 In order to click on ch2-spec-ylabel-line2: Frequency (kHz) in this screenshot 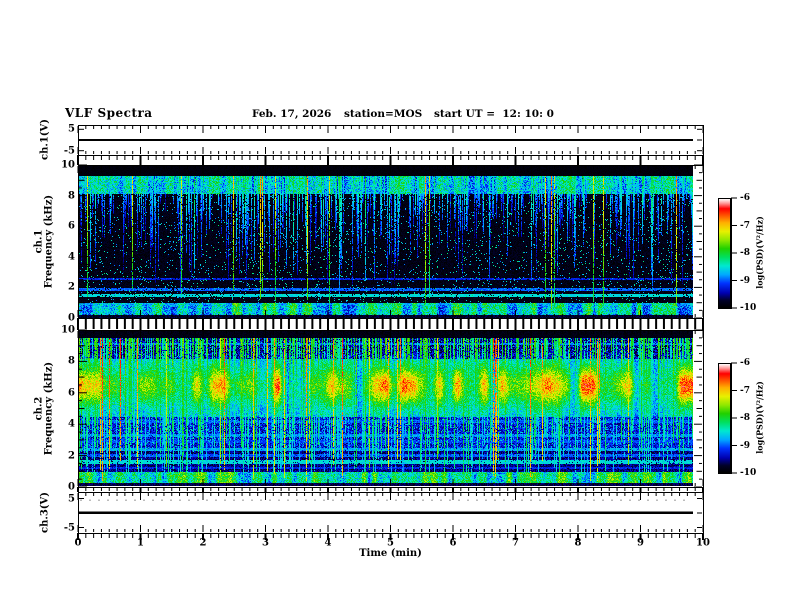, I will do `click(49, 408)`.